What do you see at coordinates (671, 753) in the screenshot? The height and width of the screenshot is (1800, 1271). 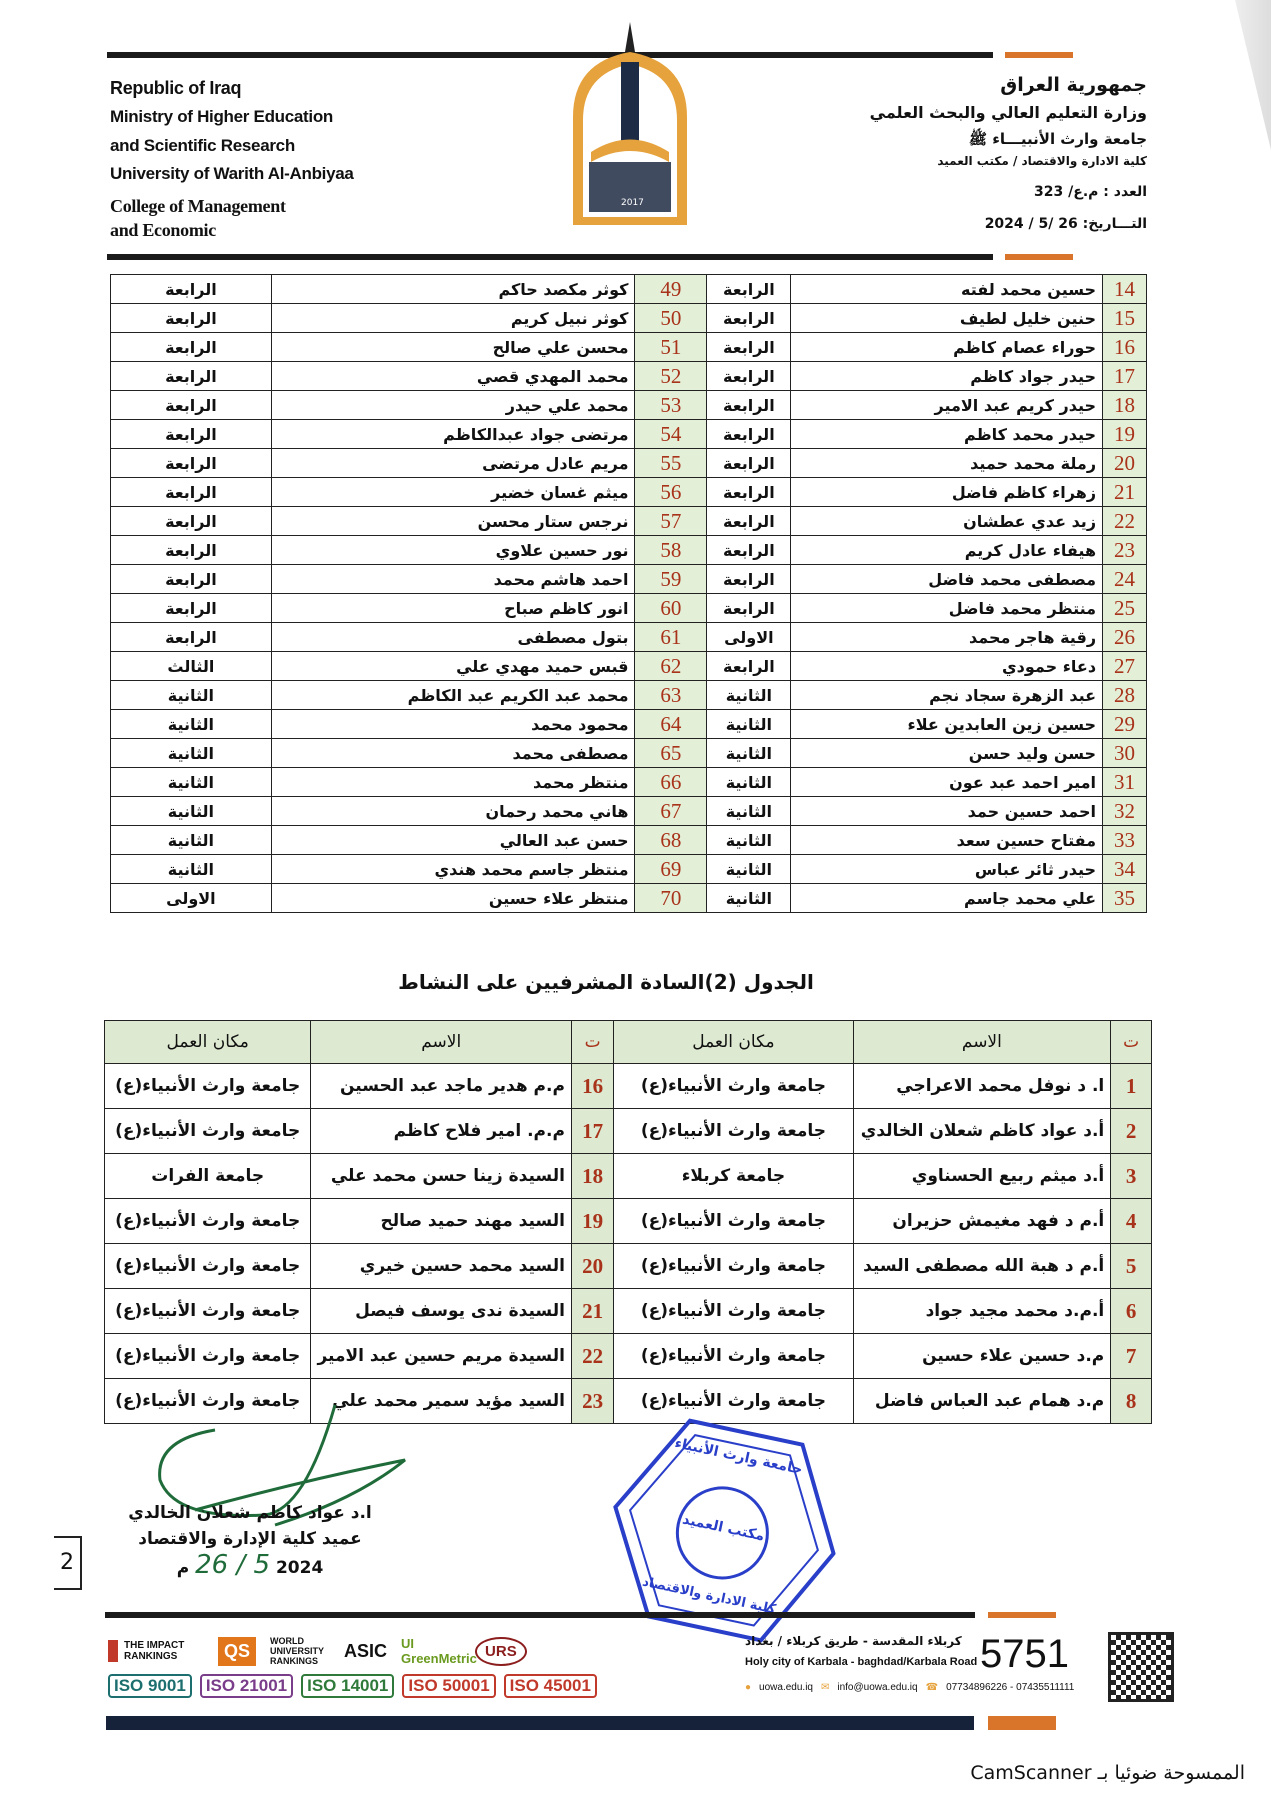 I see `student-number: 65` at bounding box center [671, 753].